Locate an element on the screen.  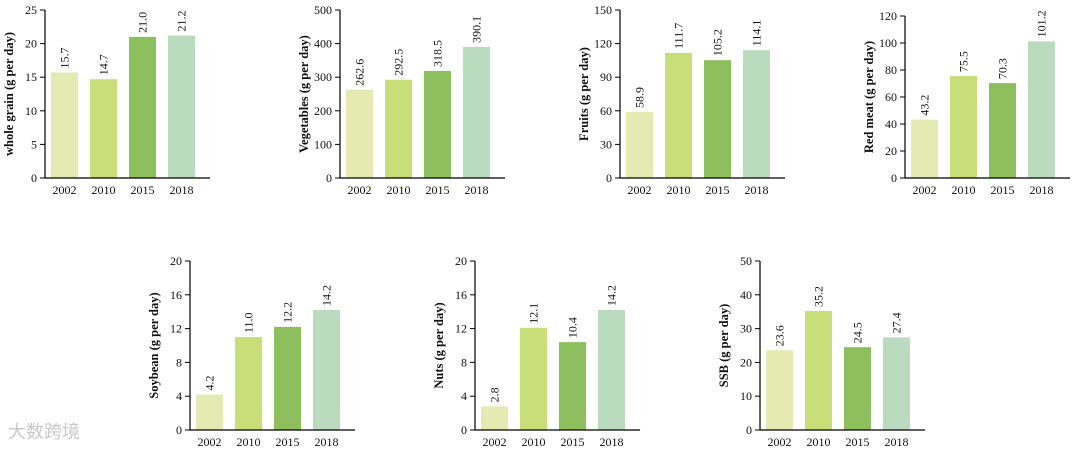
y-tick-label: 500 is located at coordinates (323, 10).